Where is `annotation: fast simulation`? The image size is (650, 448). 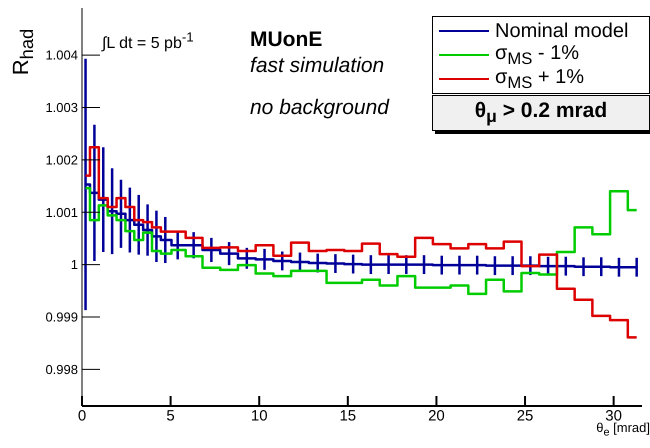 annotation: fast simulation is located at coordinates (317, 65).